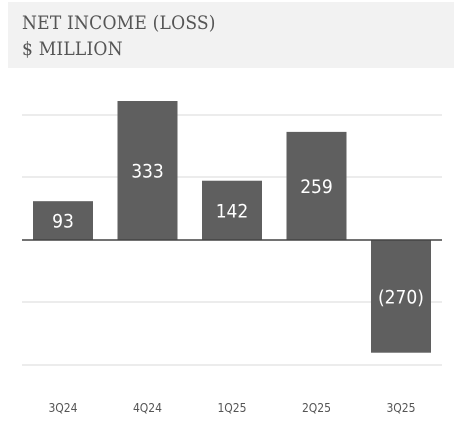 The image size is (460, 435). I want to click on x-tick-1q25: 1Q25, so click(231, 408).